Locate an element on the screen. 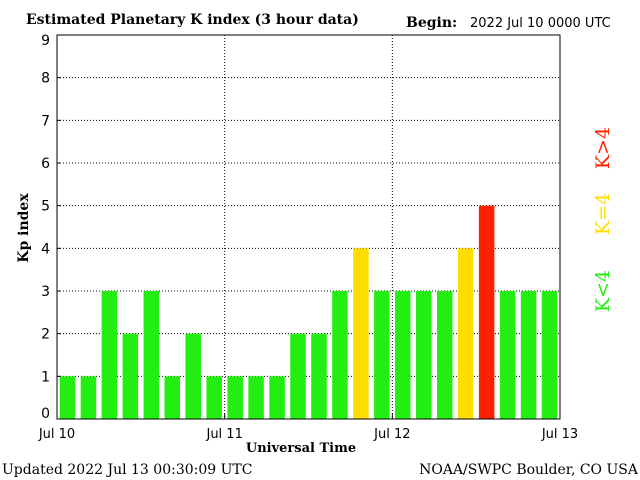 The width and height of the screenshot is (640, 480). y-tick-label: 6 is located at coordinates (45, 164).